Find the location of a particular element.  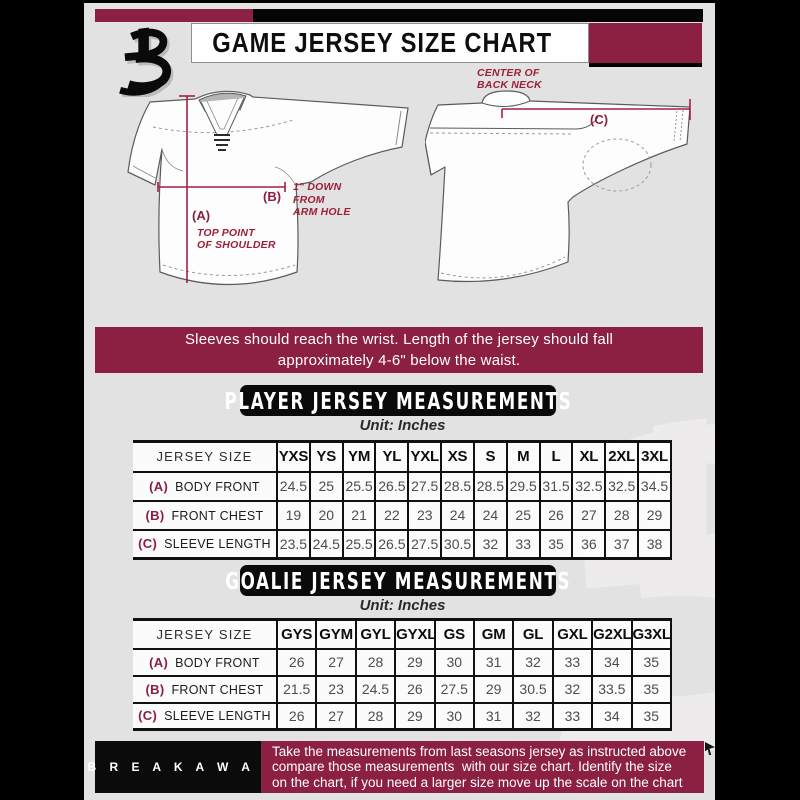

title-maroon-block is located at coordinates (645, 45).